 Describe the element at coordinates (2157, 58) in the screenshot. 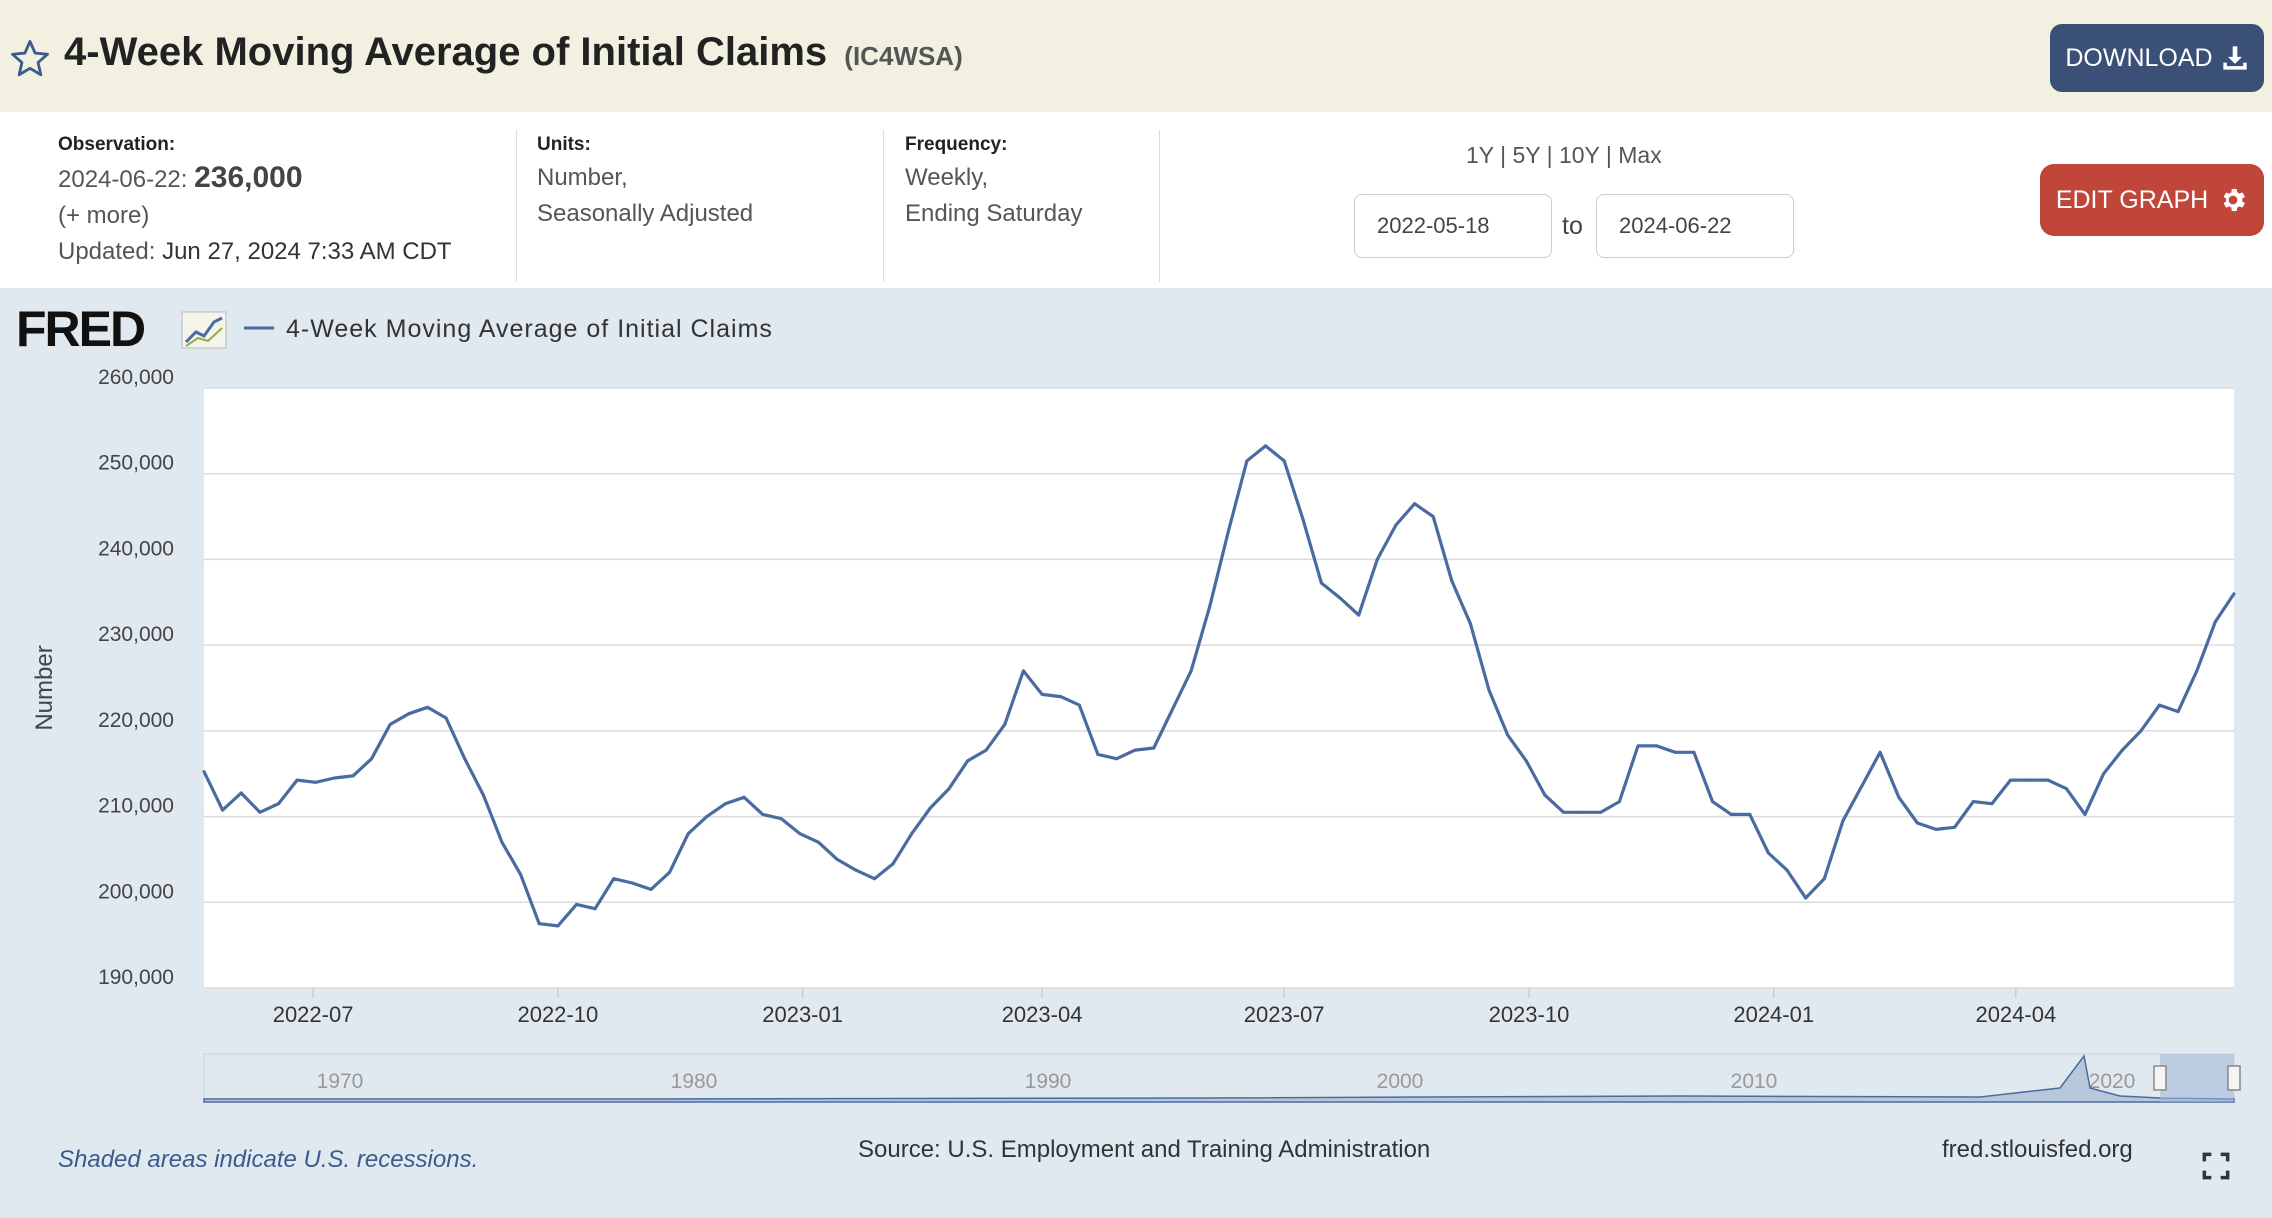

I see `download-button: DOWNLOAD` at that location.